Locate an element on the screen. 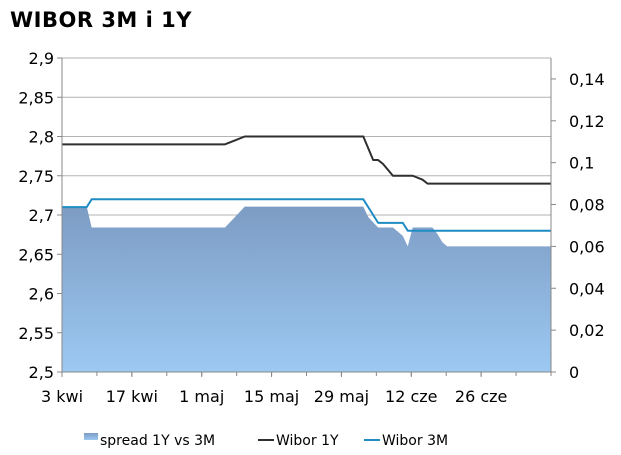 The width and height of the screenshot is (621, 455). right-tick-label: 0,1 is located at coordinates (581, 163).